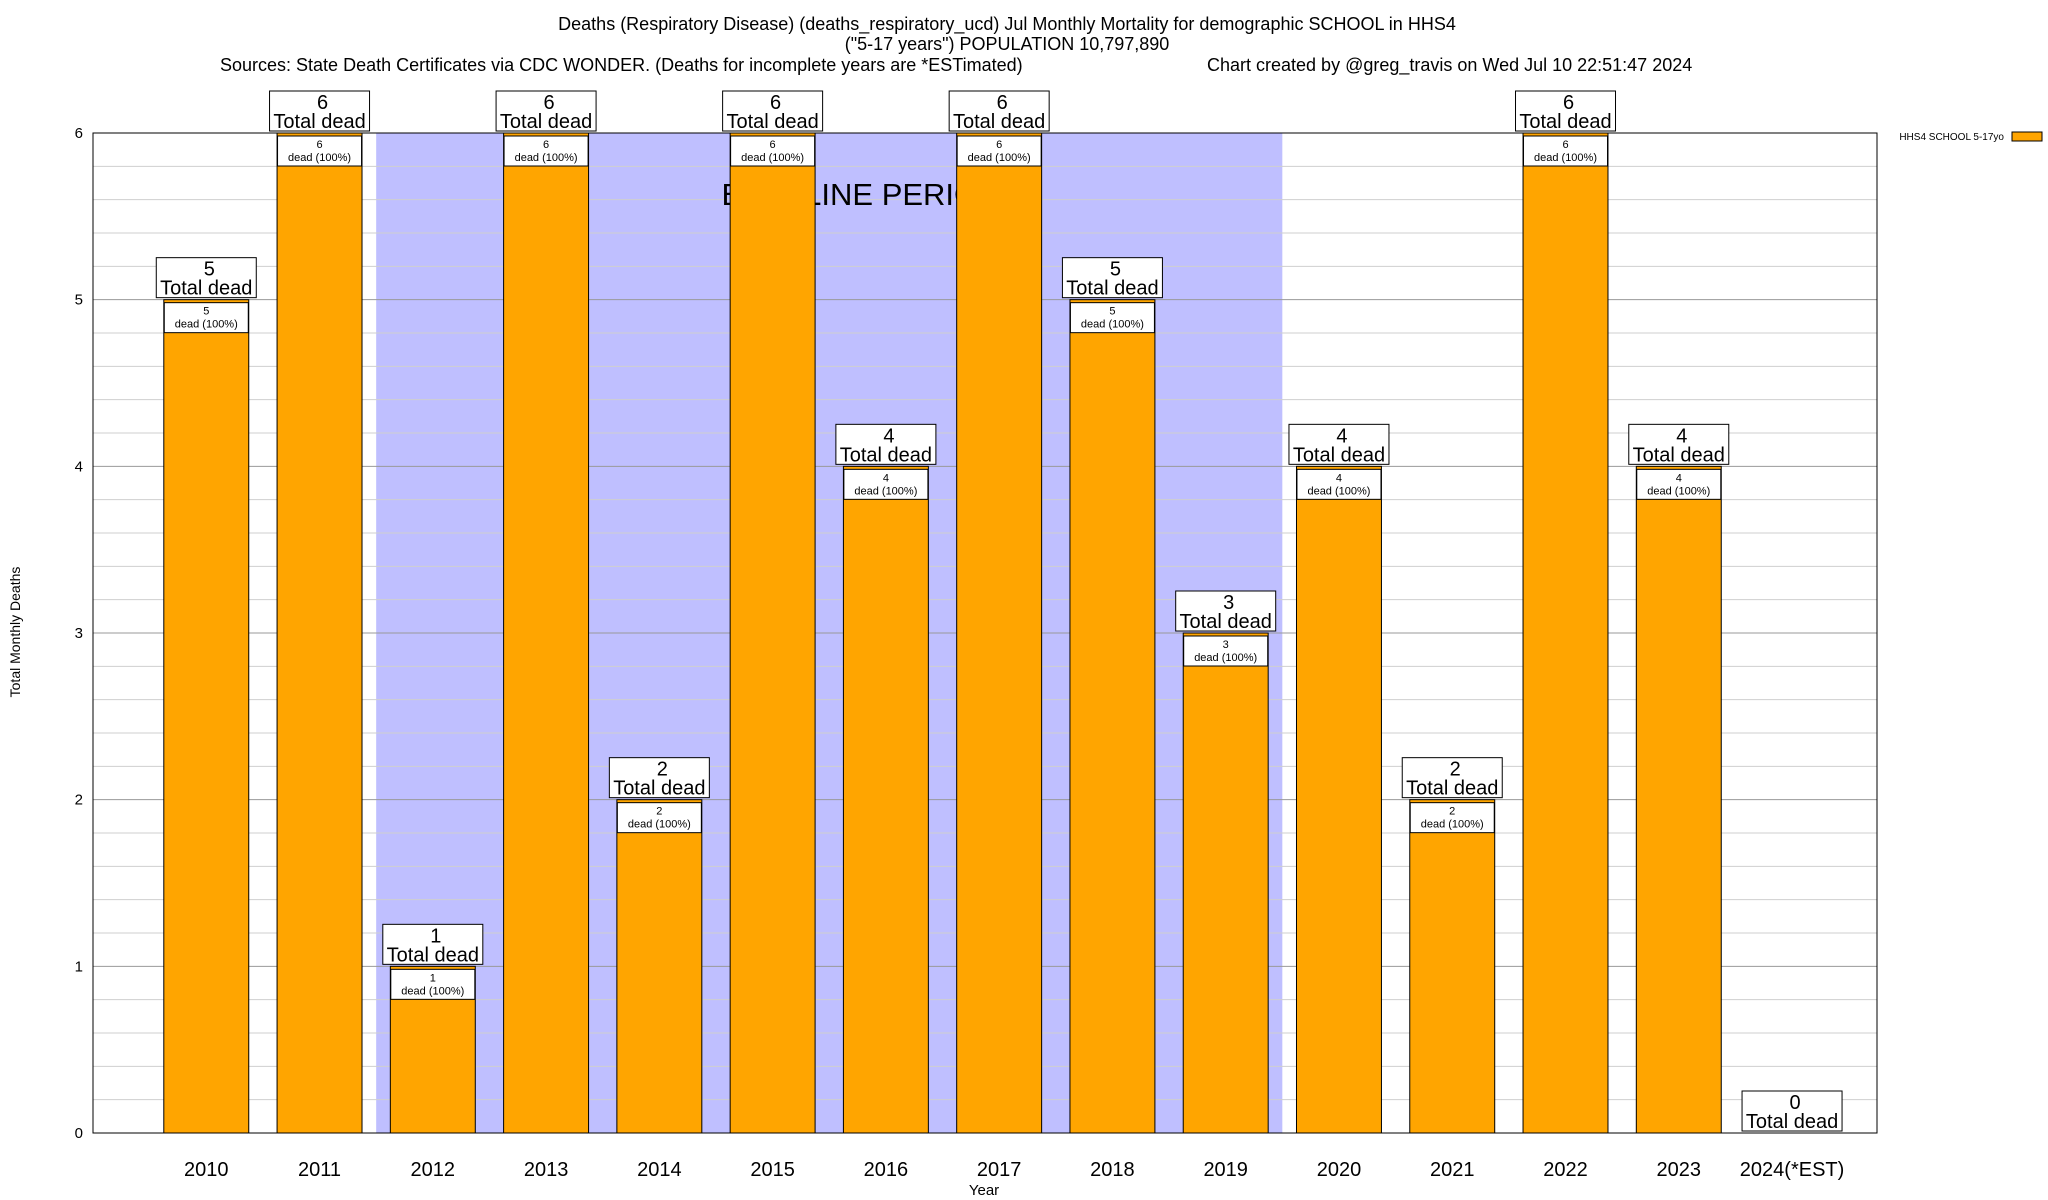  Describe the element at coordinates (1452, 812) in the screenshot. I see `bar-inner-value: 2` at that location.